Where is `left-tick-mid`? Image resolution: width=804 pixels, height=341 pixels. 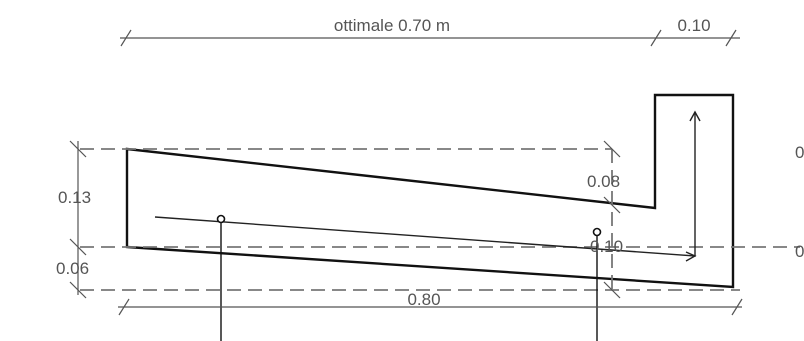 left-tick-mid is located at coordinates (78, 247).